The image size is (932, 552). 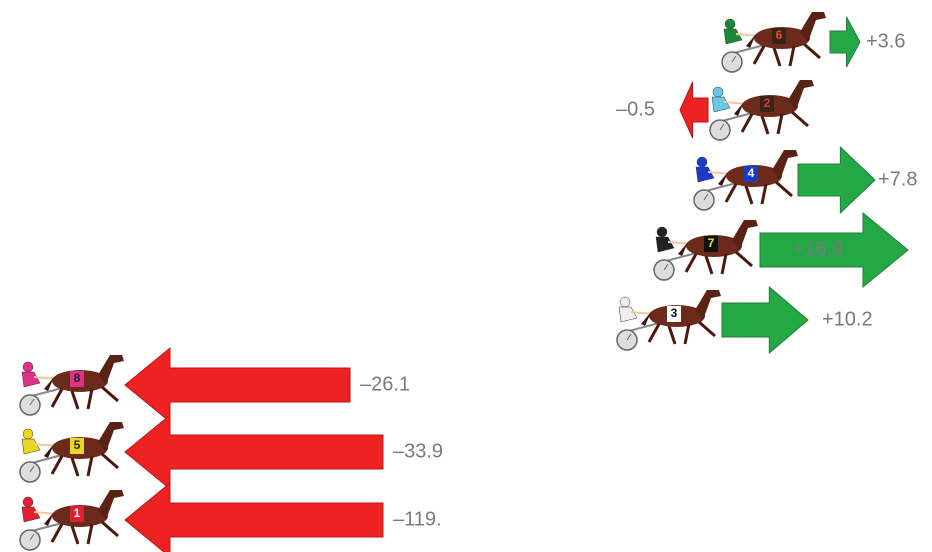 I want to click on change-label: –26.1, so click(x=385, y=384).